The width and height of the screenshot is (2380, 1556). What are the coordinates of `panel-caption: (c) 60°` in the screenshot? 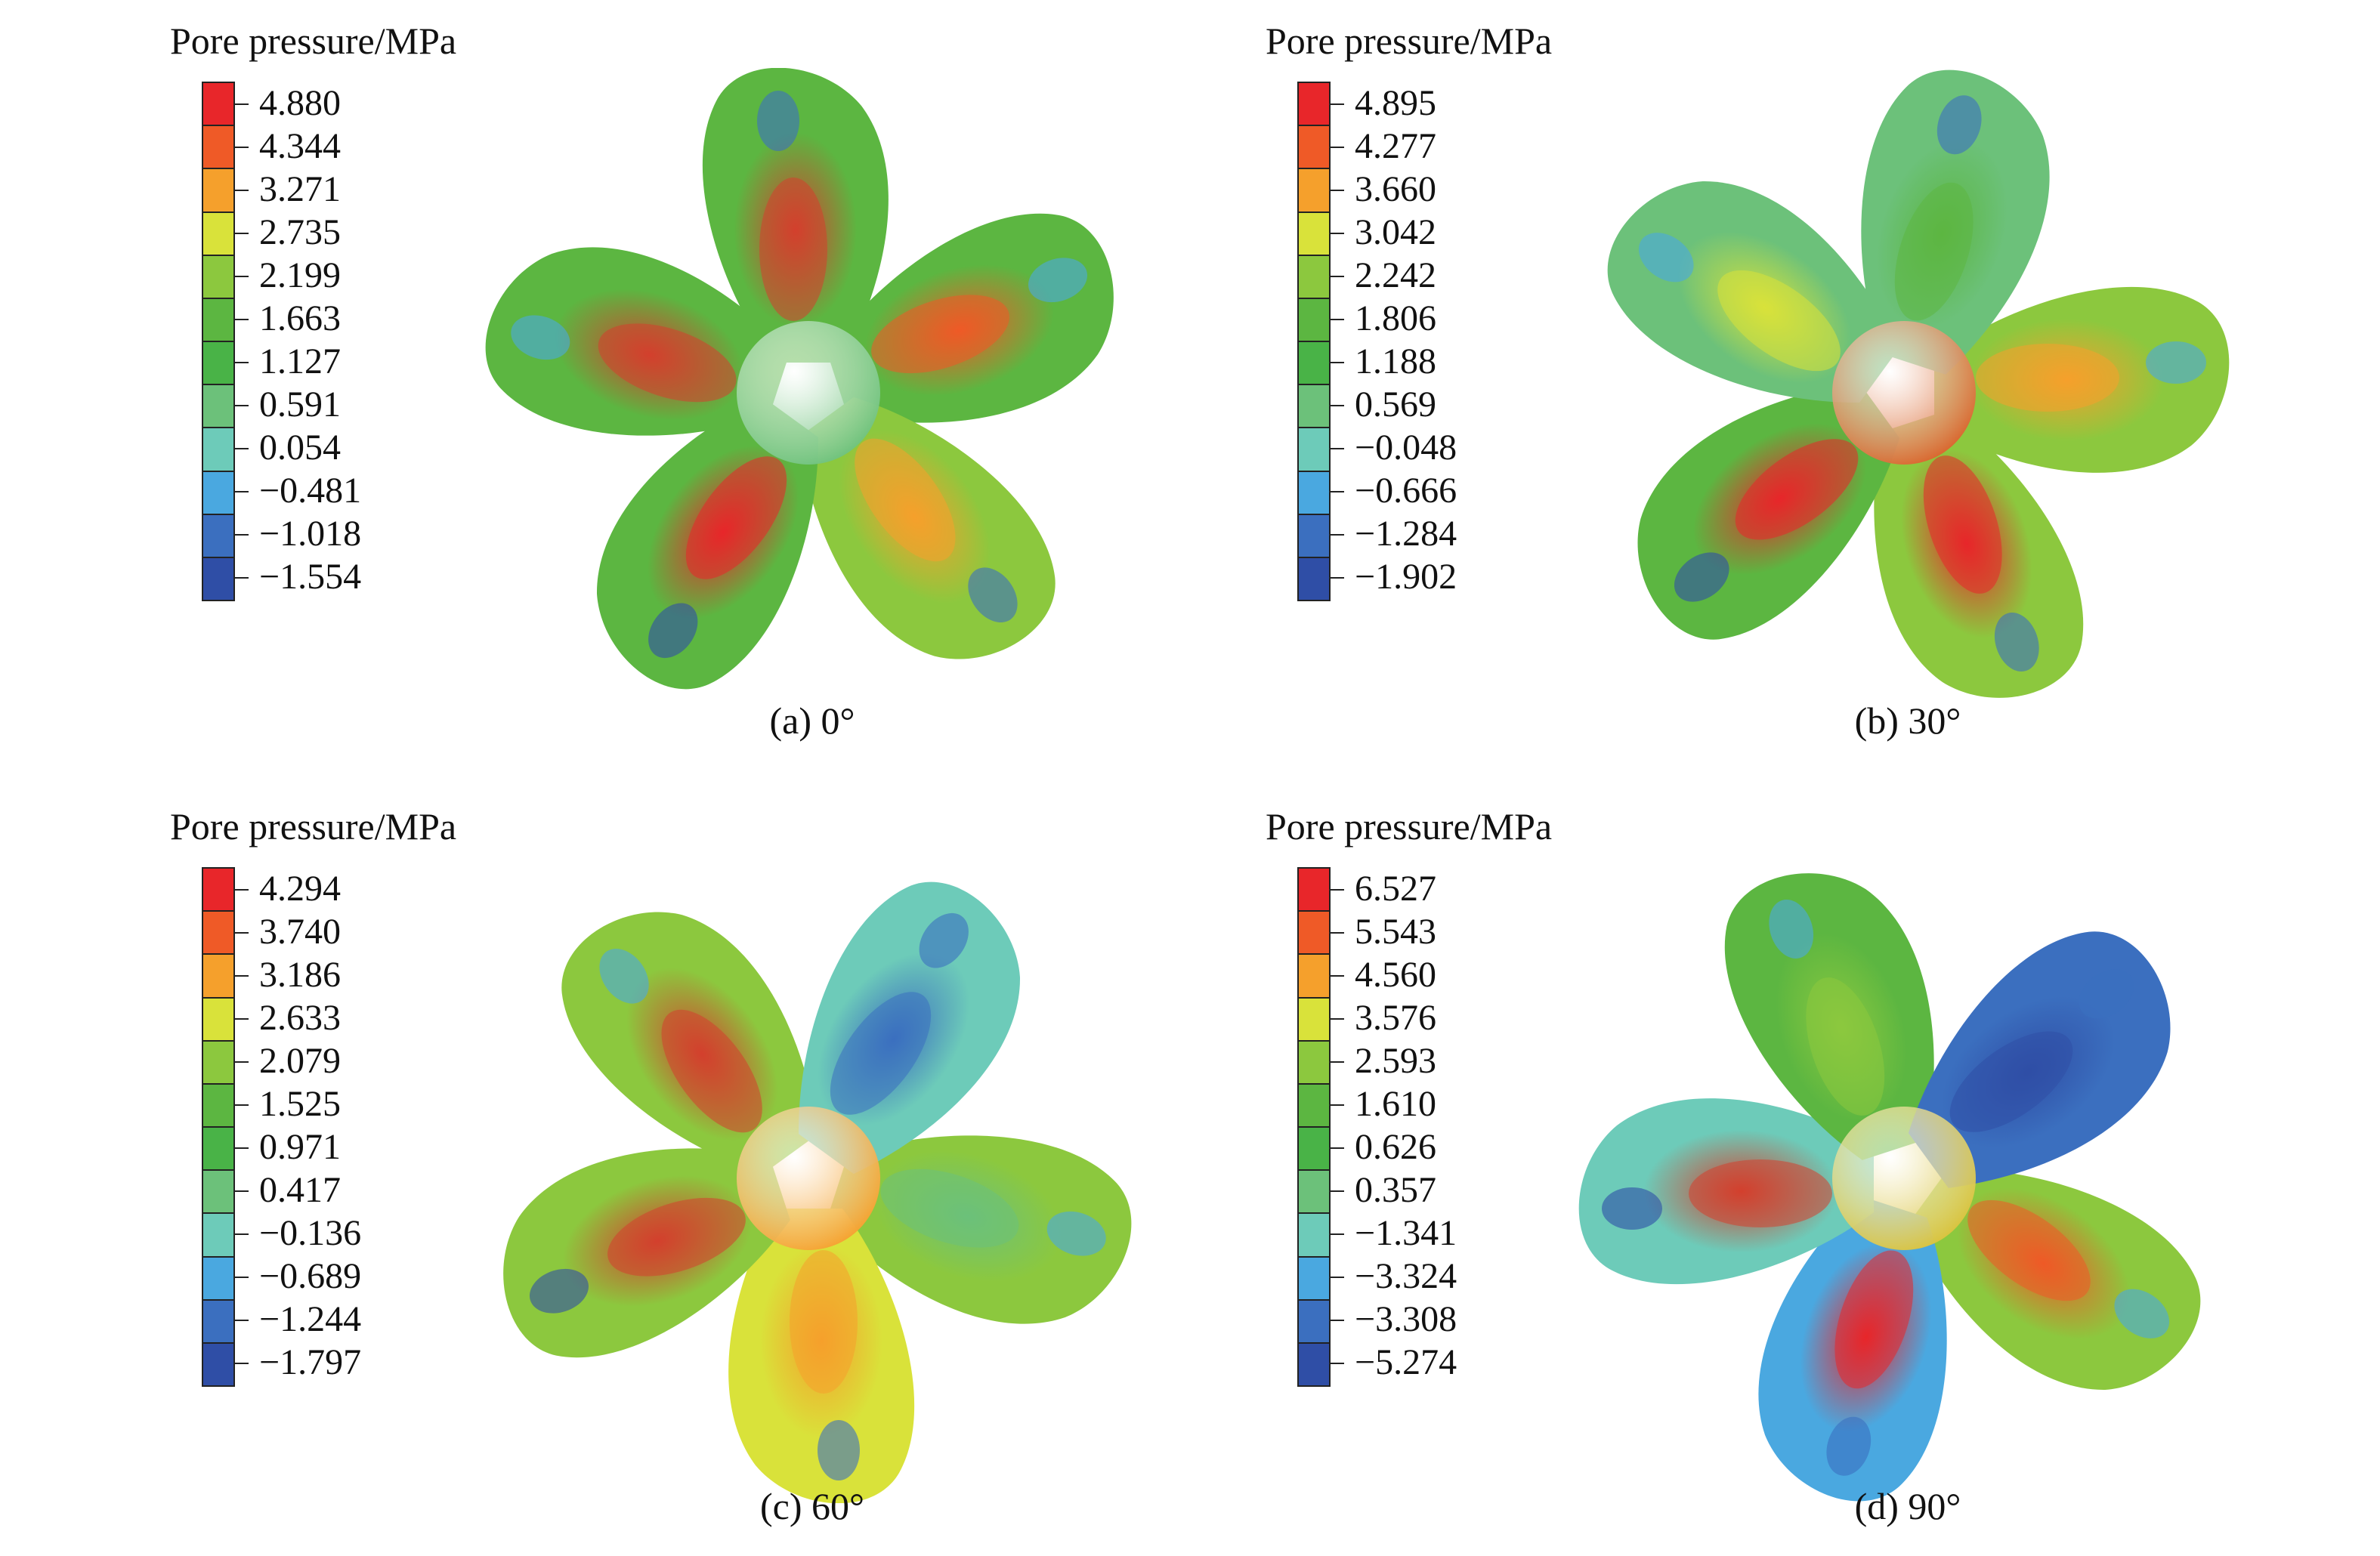 It's located at (812, 1506).